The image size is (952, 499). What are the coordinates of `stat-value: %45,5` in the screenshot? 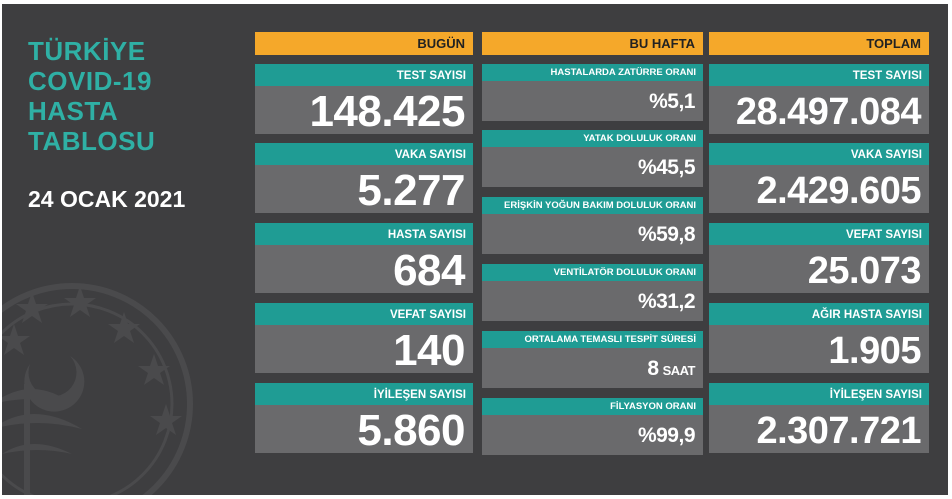 It's located at (592, 167).